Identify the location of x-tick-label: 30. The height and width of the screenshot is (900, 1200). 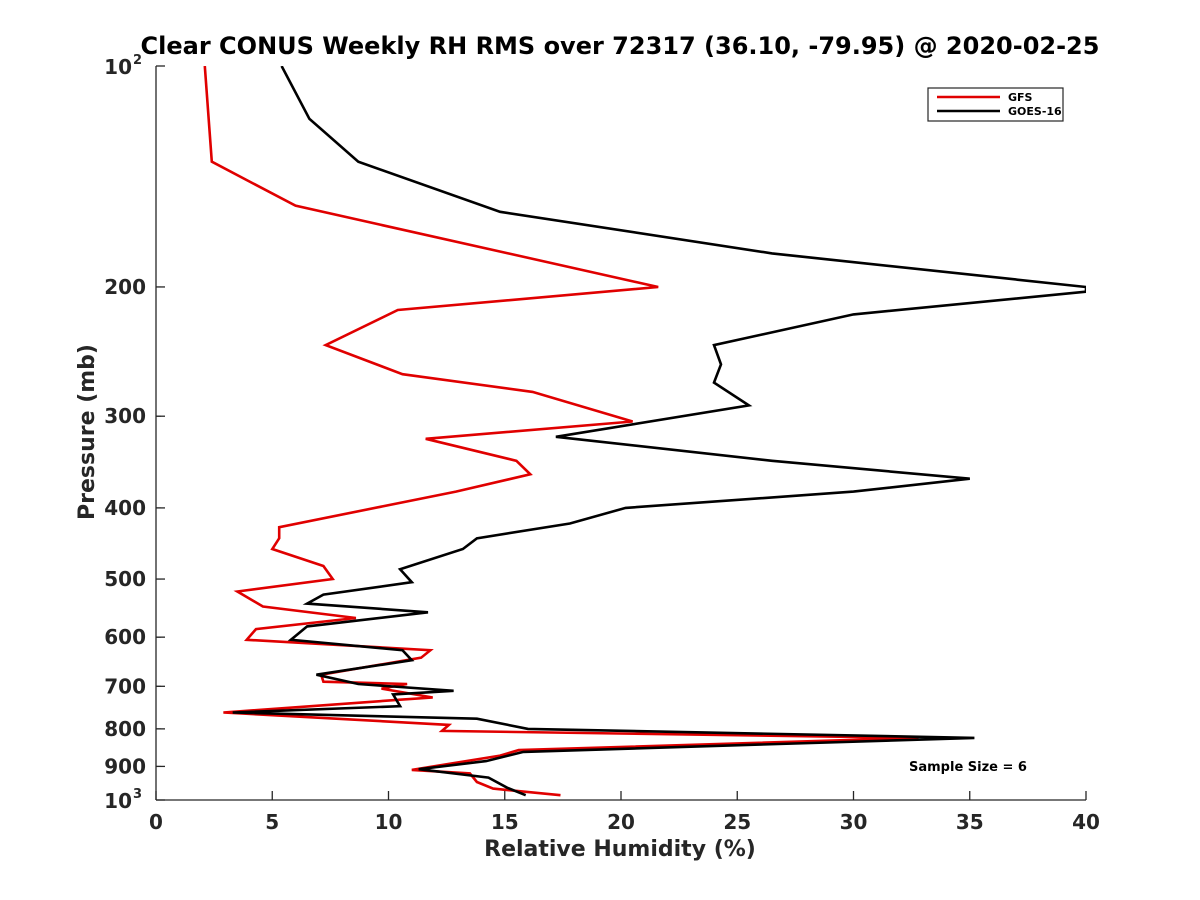
(854, 822).